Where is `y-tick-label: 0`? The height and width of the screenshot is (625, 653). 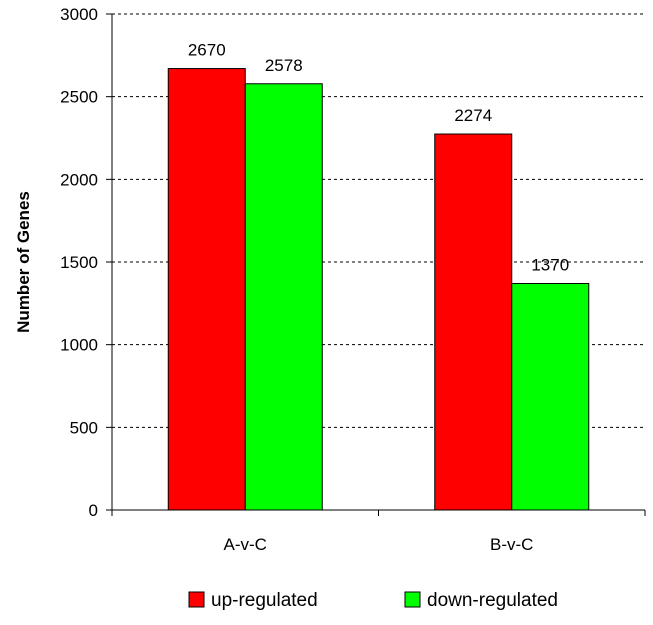 y-tick-label: 0 is located at coordinates (93, 510).